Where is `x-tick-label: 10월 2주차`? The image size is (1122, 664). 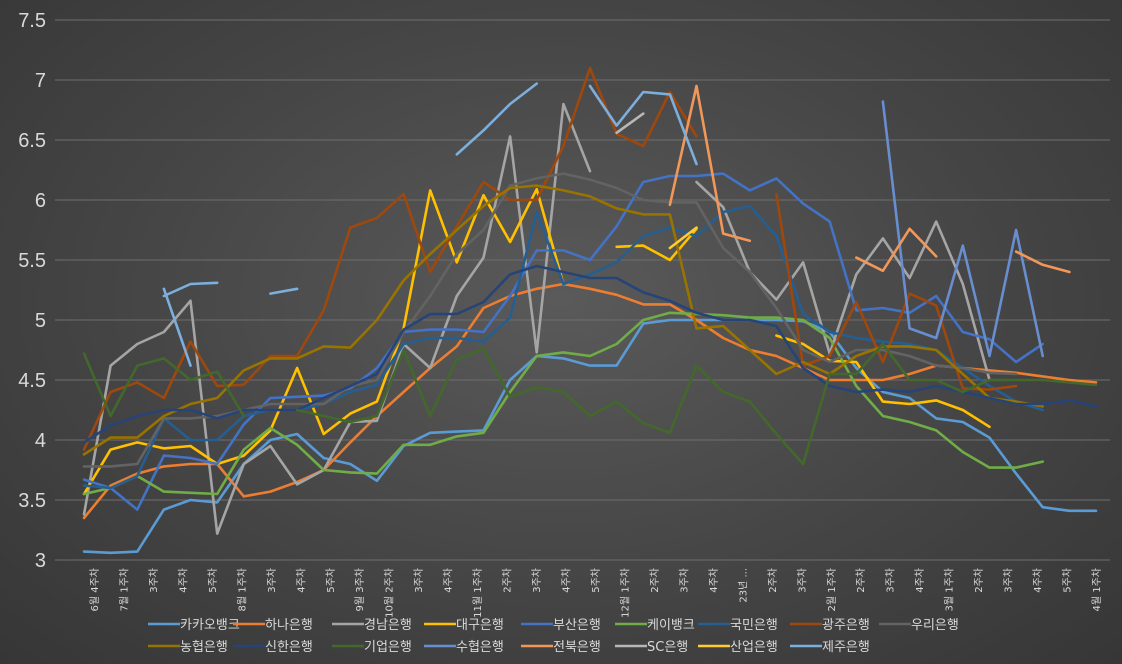
x-tick-label: 10월 2주차 is located at coordinates (390, 593).